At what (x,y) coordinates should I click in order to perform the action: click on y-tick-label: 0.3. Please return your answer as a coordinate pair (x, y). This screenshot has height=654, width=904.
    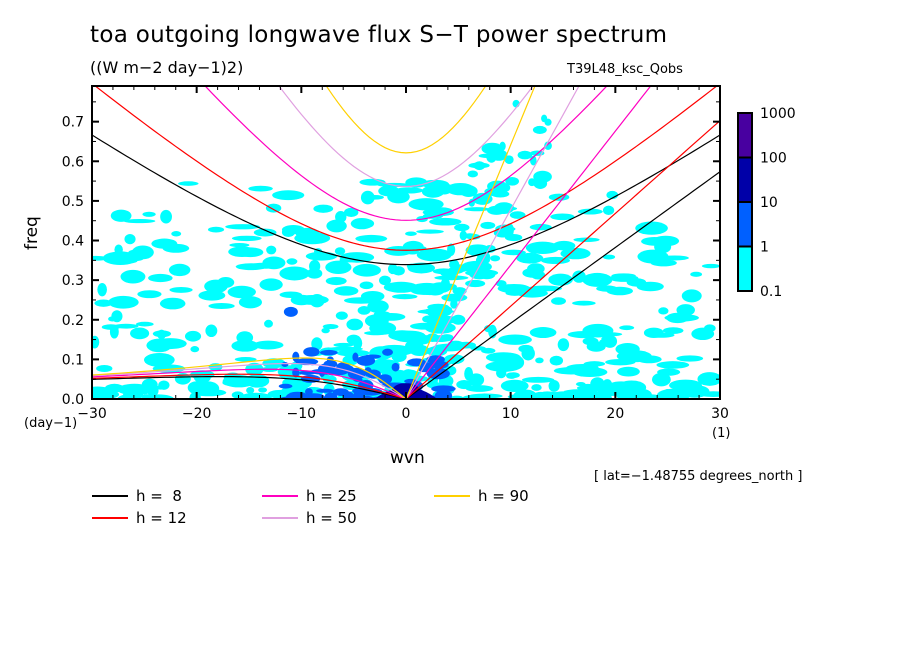
    Looking at the image, I should click on (73, 281).